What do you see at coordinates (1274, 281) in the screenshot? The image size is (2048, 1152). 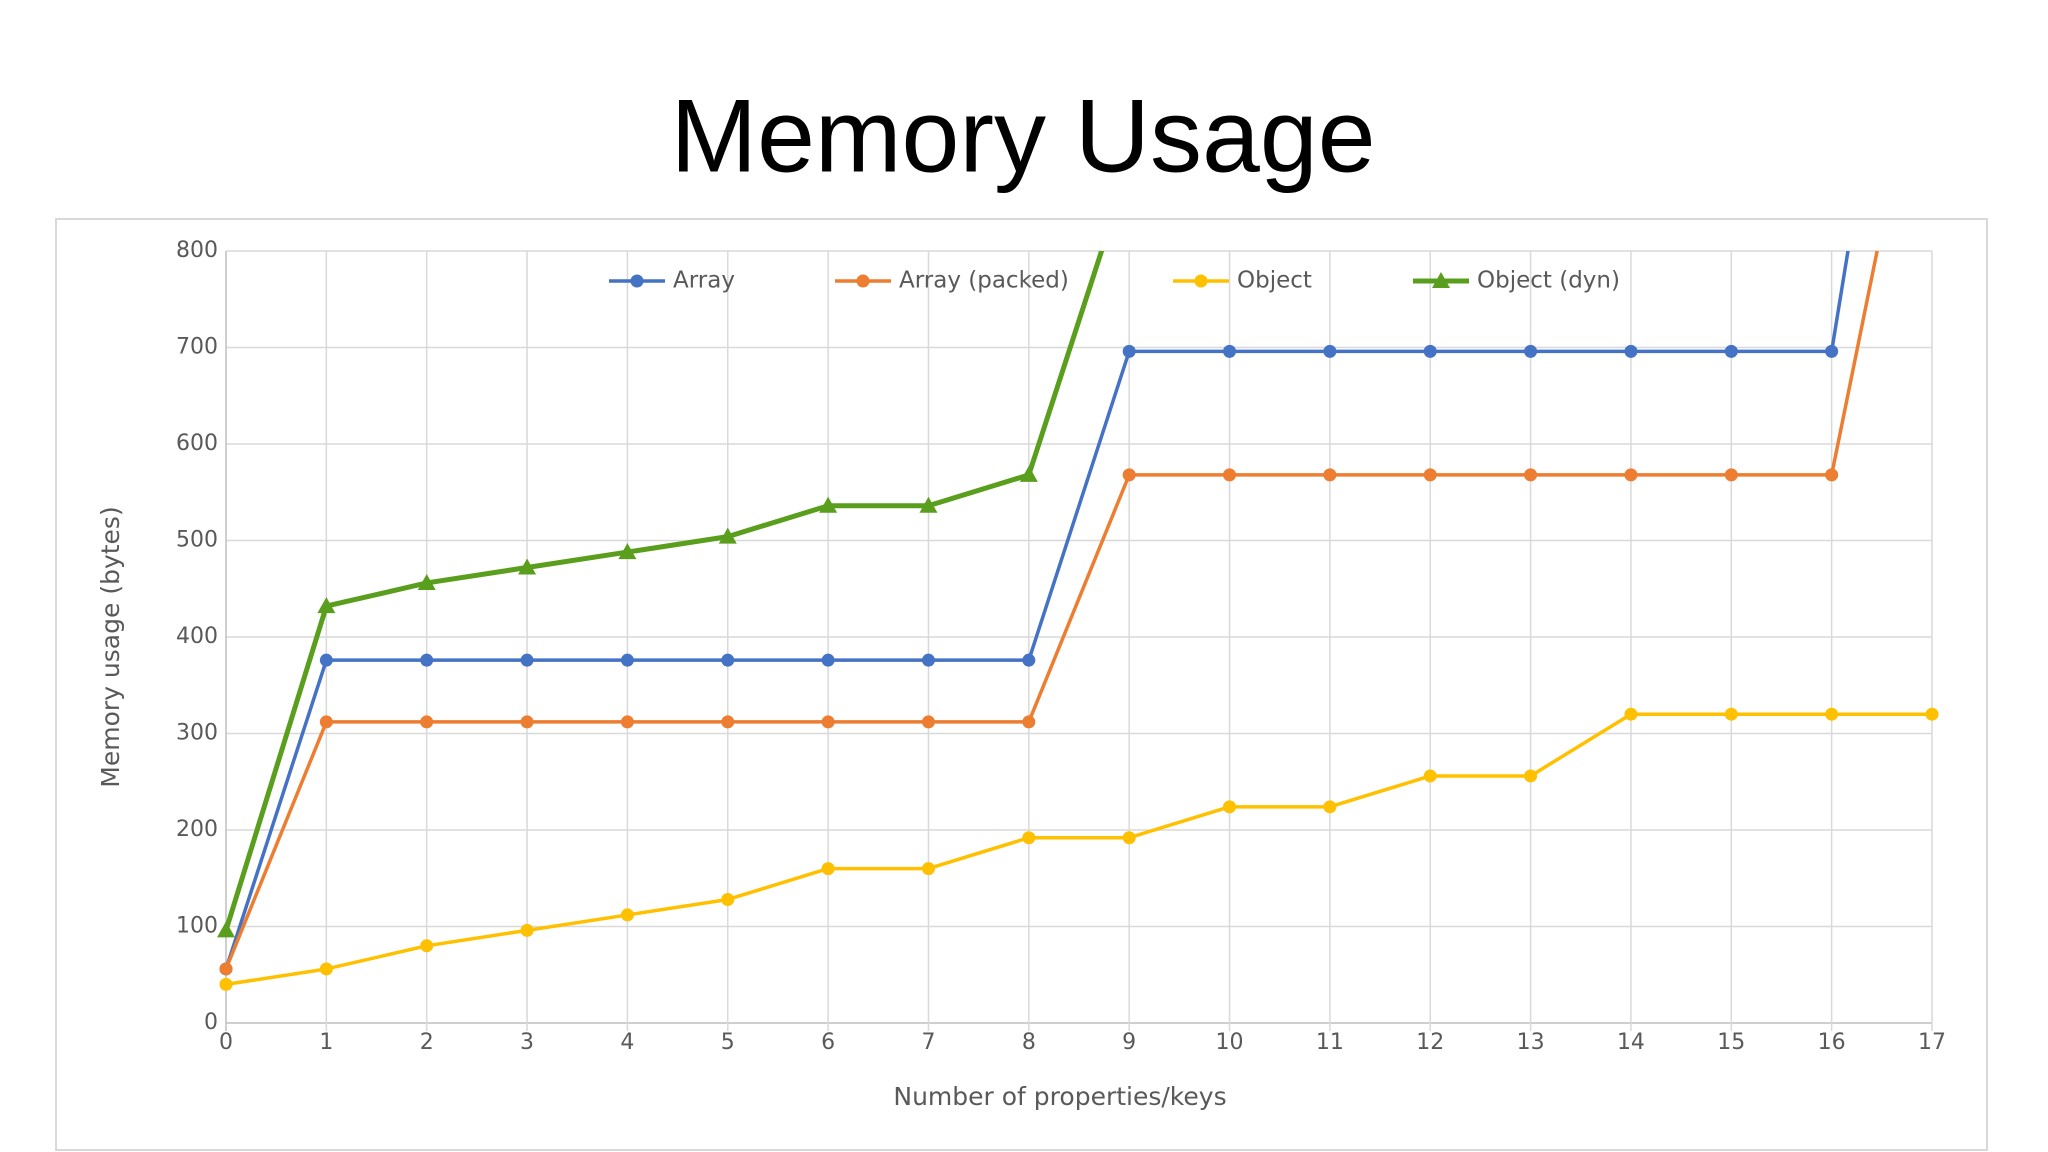 I see `legend-label: Object` at bounding box center [1274, 281].